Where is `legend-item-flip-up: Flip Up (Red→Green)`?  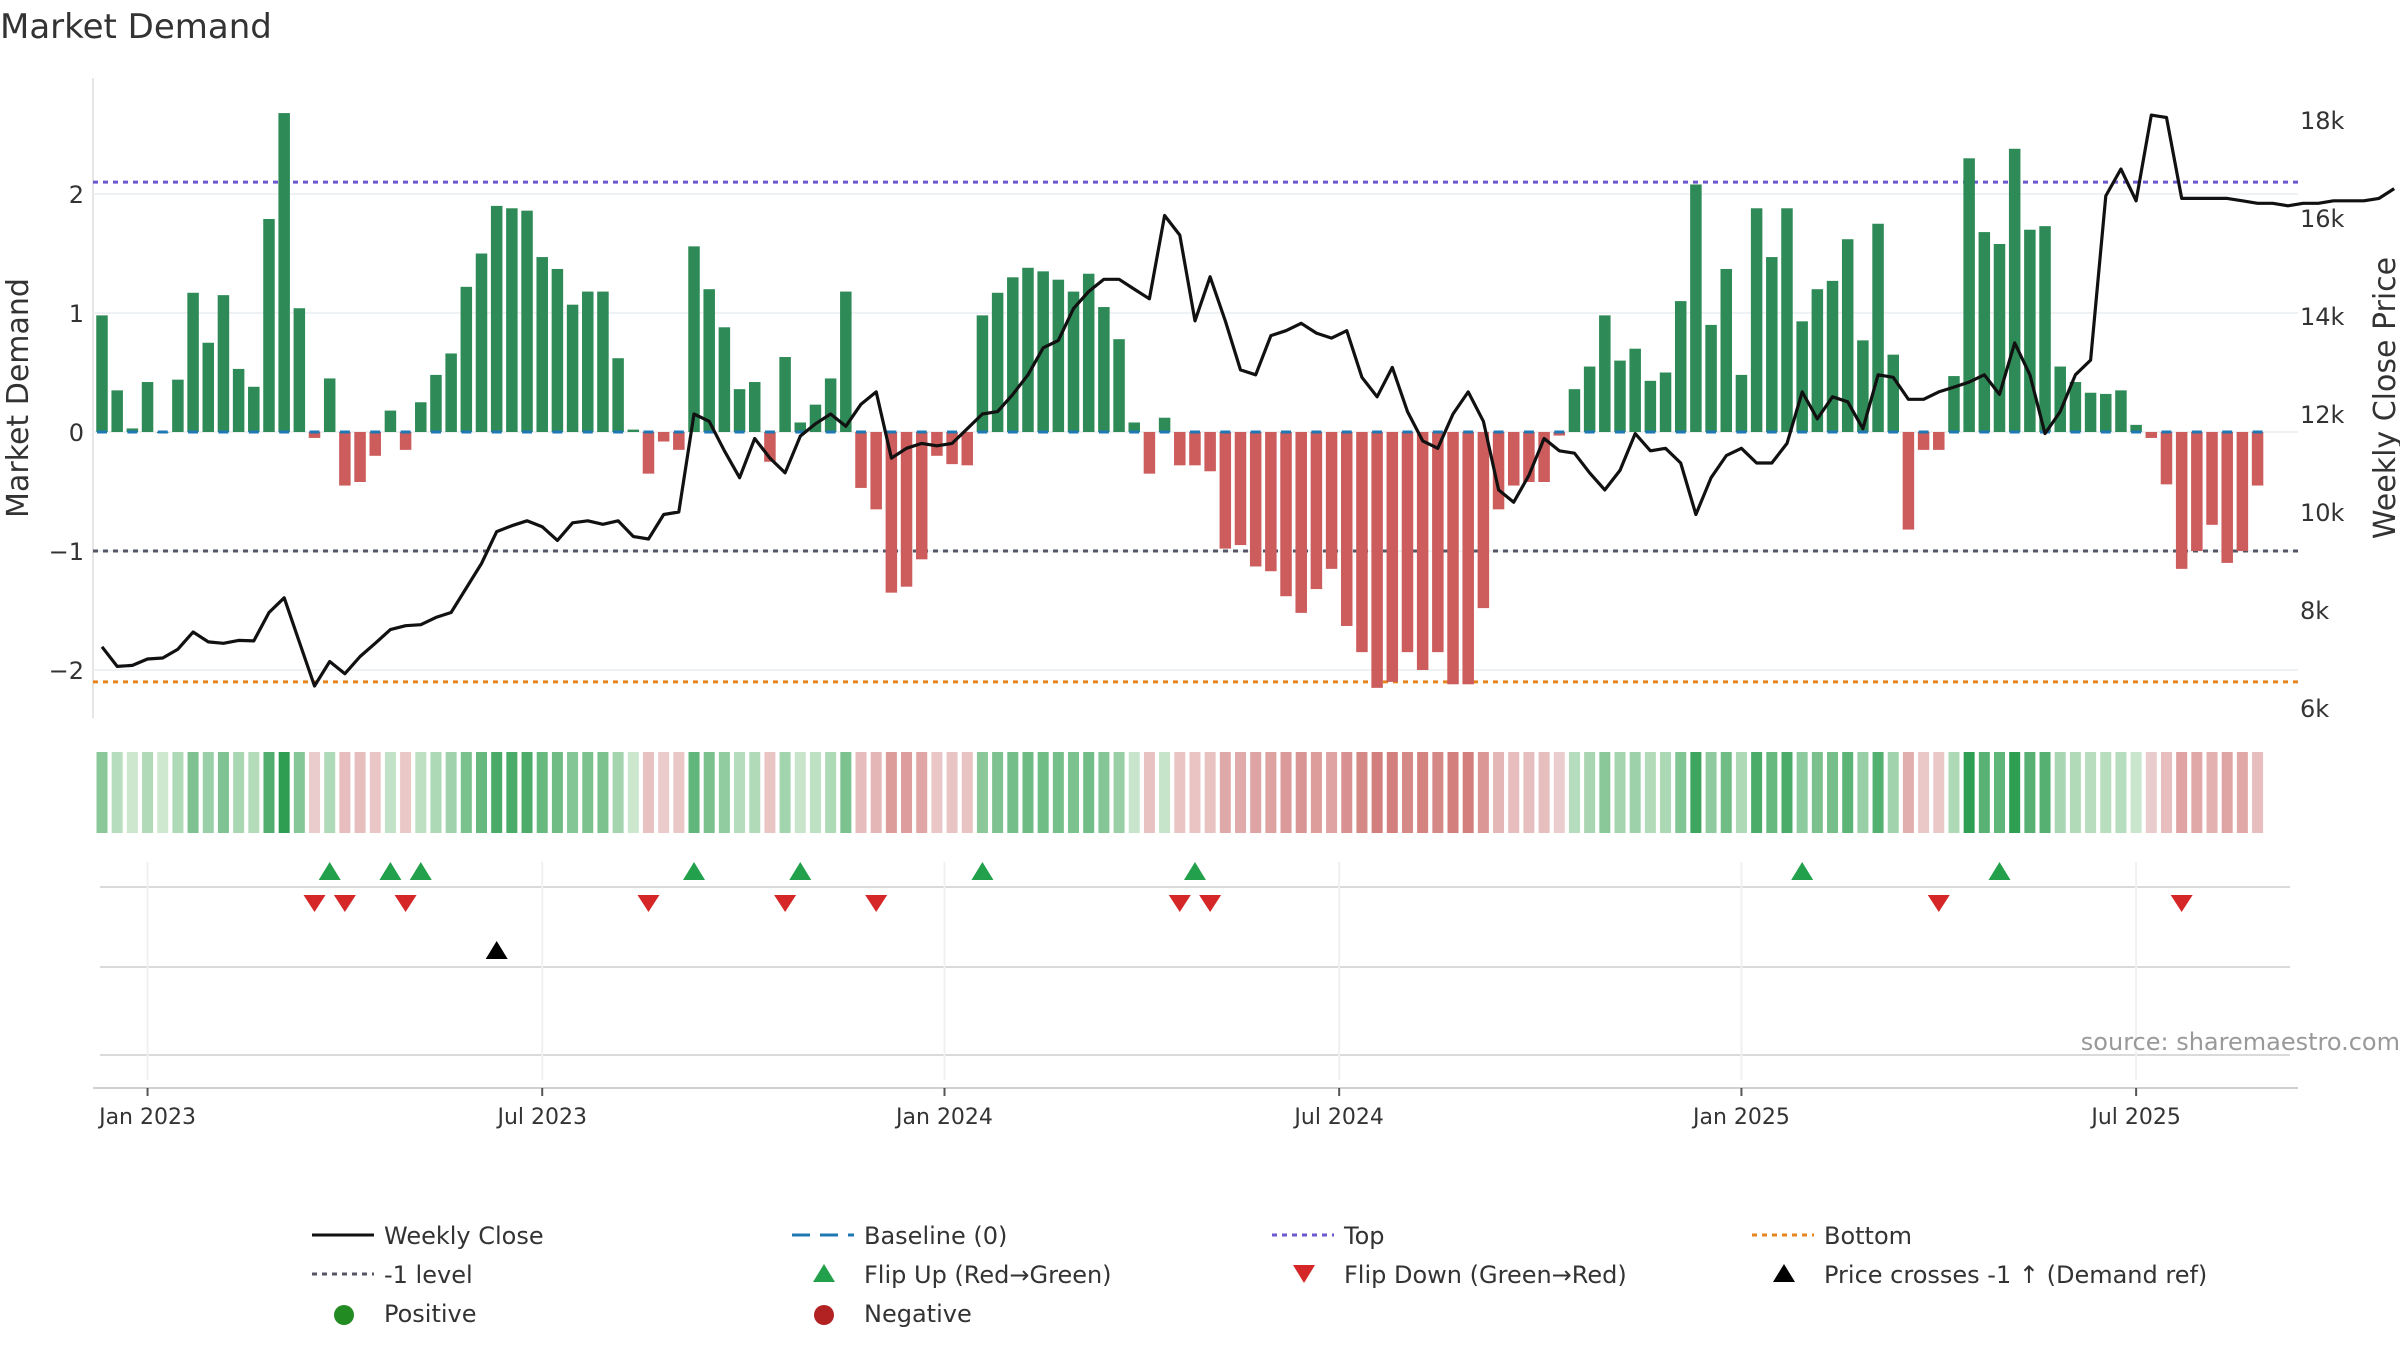 legend-item-flip-up: Flip Up (Red→Green) is located at coordinates (962, 1275).